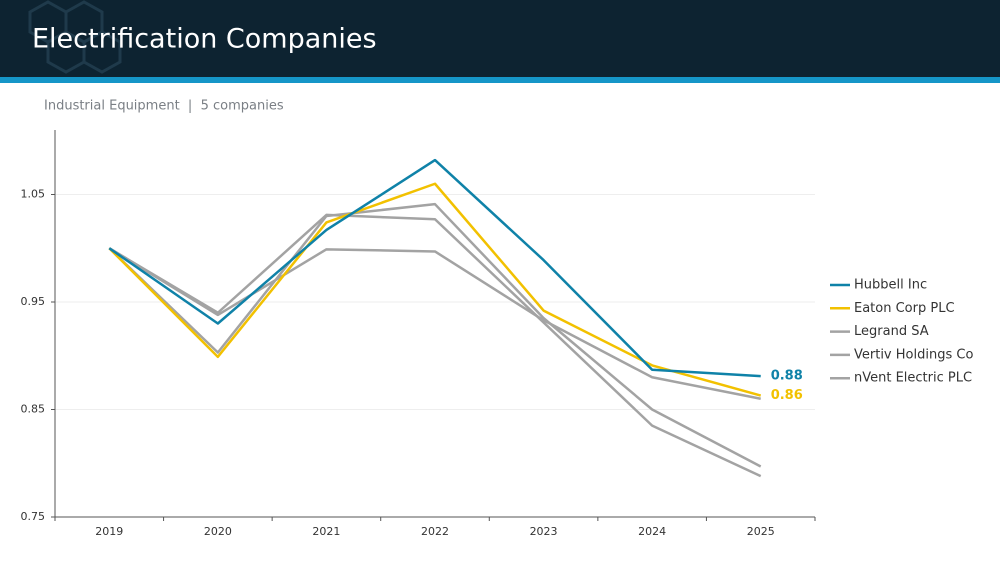 The height and width of the screenshot is (562, 1000). Describe the element at coordinates (204, 39) in the screenshot. I see `title: Electrification Companies` at that location.